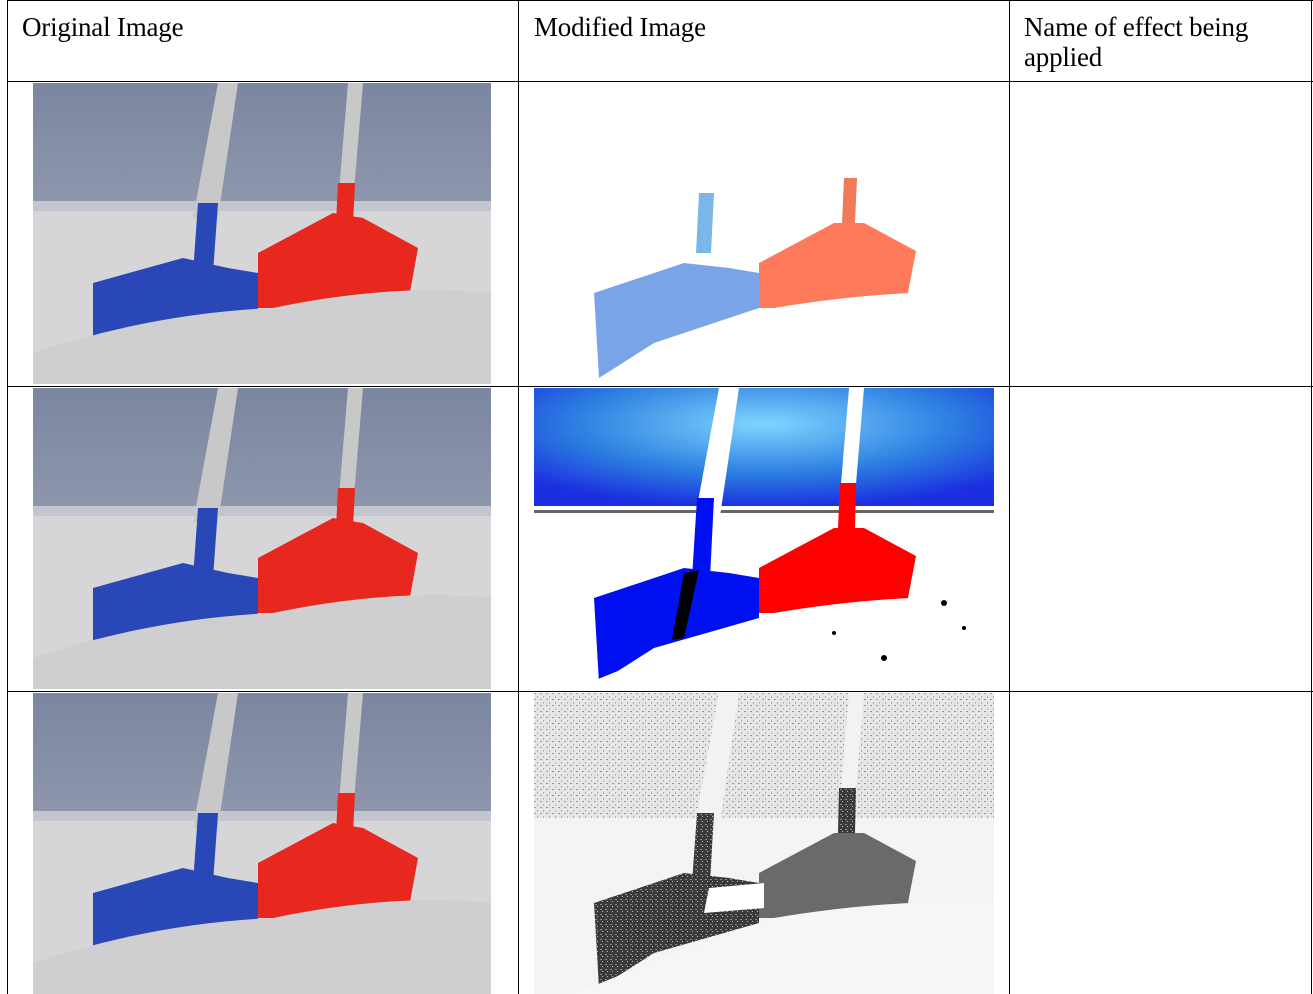  Describe the element at coordinates (660, 691) in the screenshot. I see `row-2-divider` at that location.